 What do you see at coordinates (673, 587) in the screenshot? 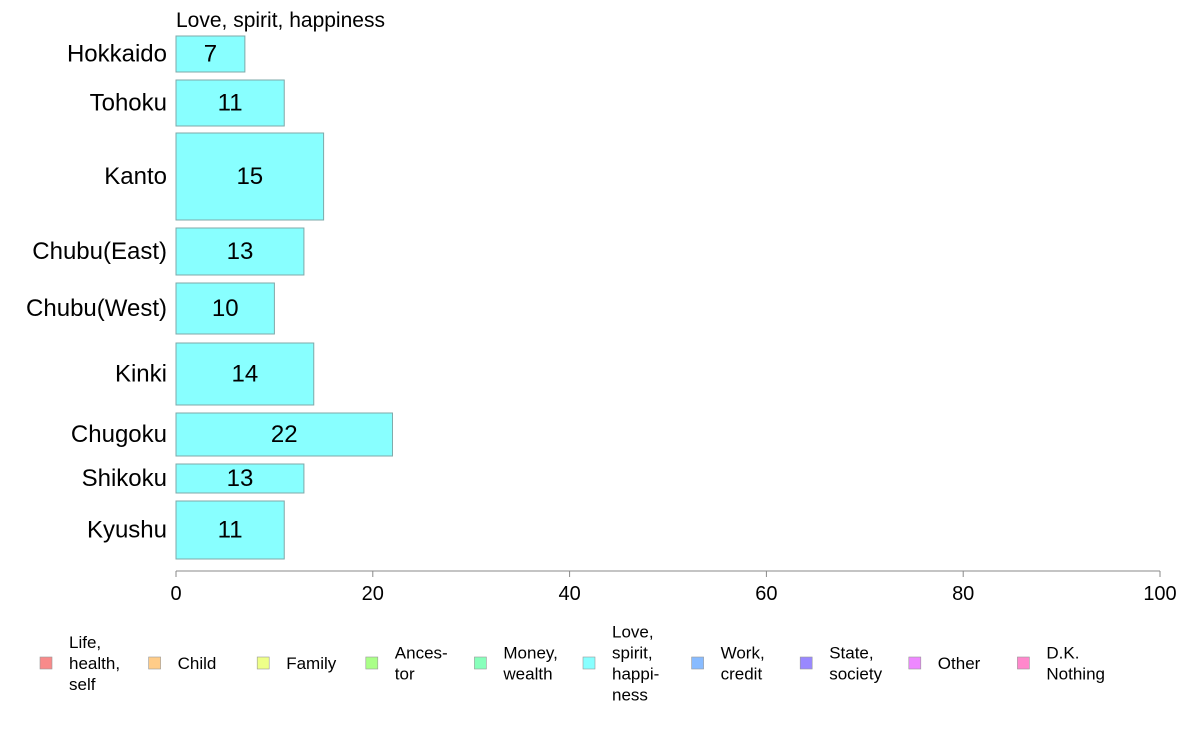
I see `x-axis: 0 20 40 60 80 100` at bounding box center [673, 587].